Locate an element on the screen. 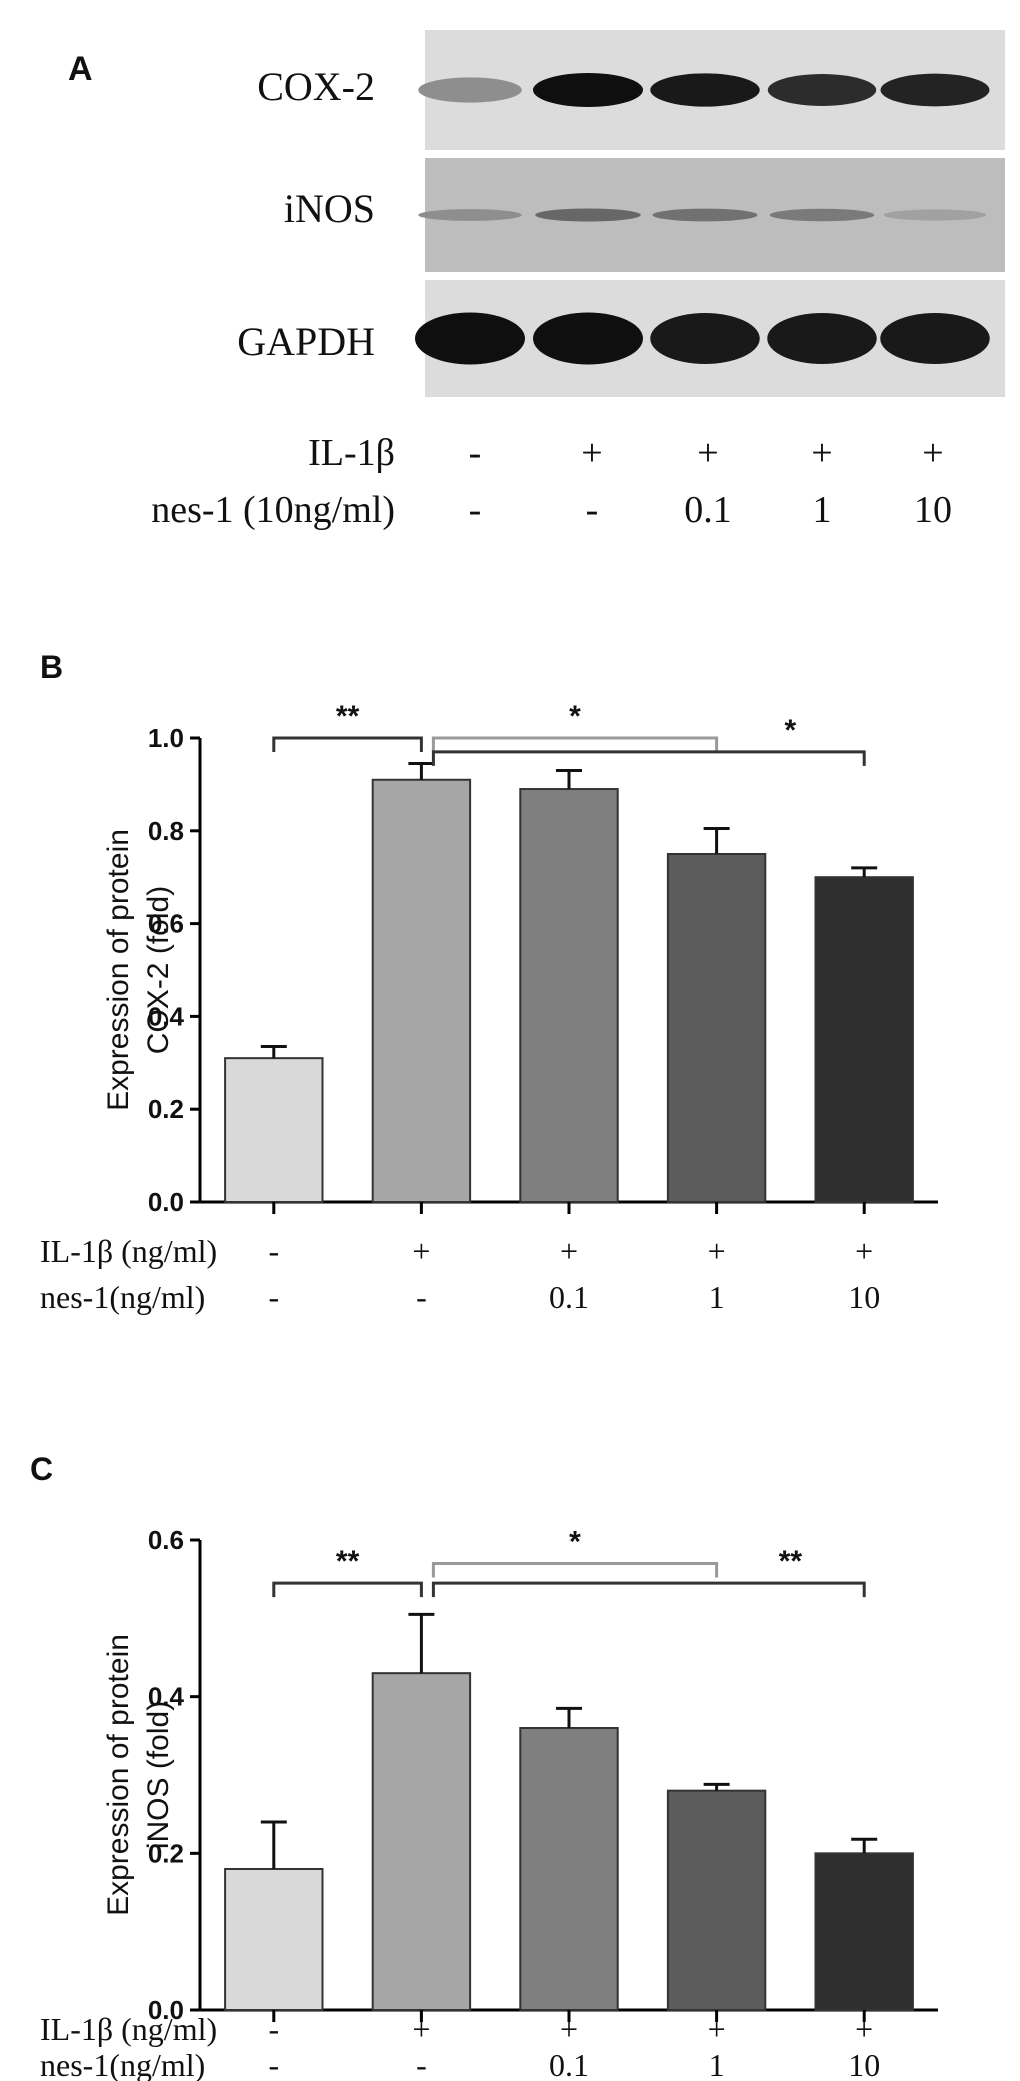 The image size is (1020, 2081). y-axis-label: Expression of protein COX-2 (fold) is located at coordinates (138, 970).